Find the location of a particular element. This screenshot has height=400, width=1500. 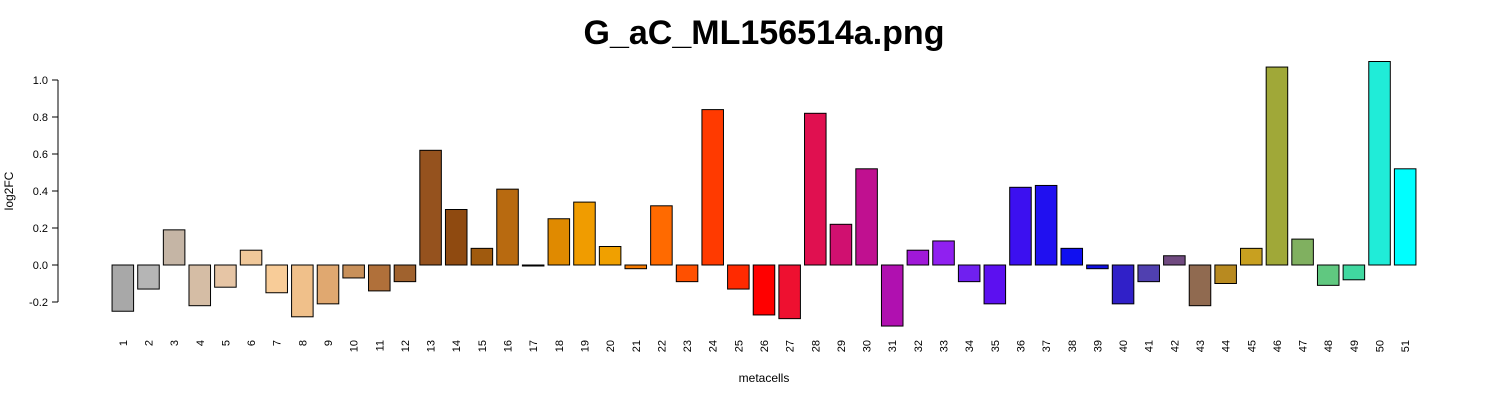

x-tick-label: 43 is located at coordinates (1201, 346).